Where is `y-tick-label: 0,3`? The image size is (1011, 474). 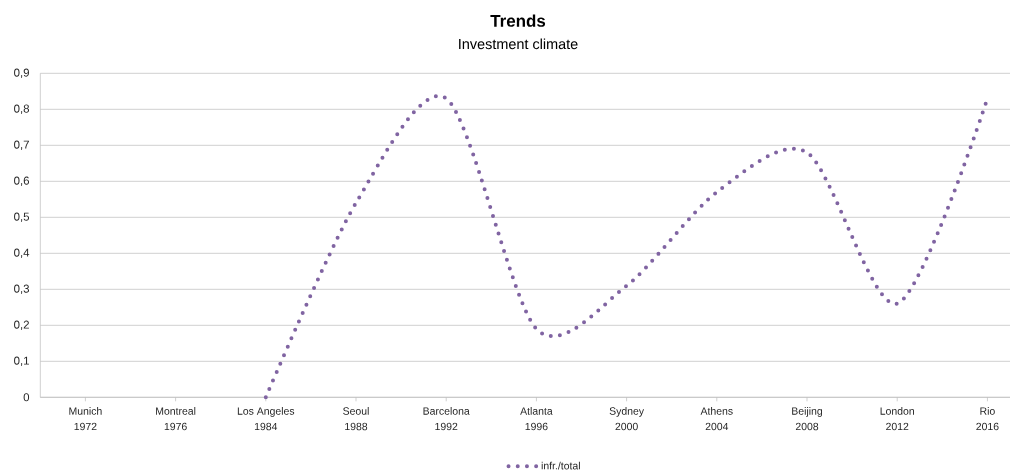
y-tick-label: 0,3 is located at coordinates (22, 289).